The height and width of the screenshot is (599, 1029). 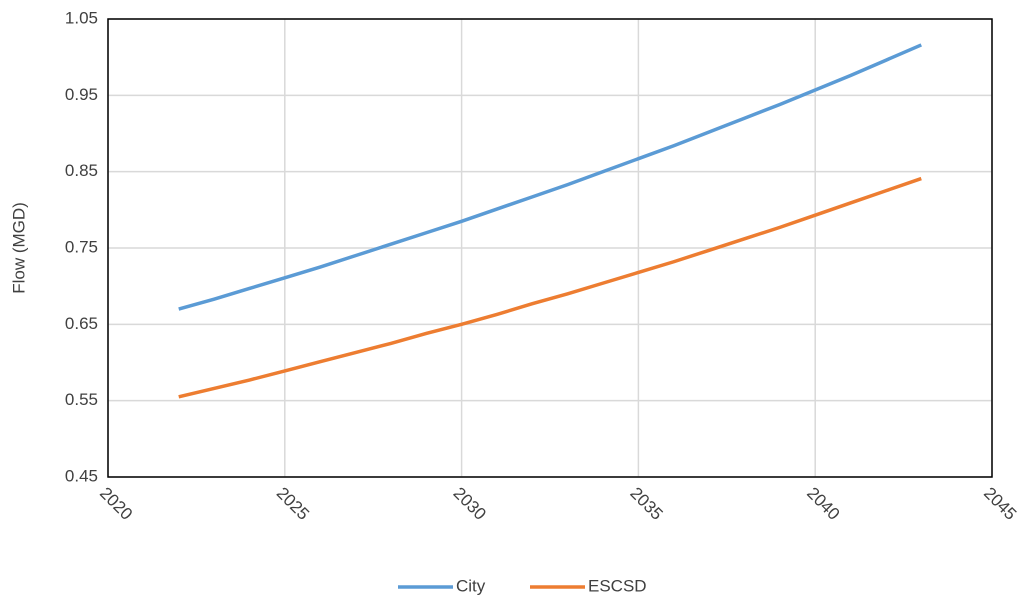 I want to click on y-tick-label: 0.95, so click(x=81, y=94).